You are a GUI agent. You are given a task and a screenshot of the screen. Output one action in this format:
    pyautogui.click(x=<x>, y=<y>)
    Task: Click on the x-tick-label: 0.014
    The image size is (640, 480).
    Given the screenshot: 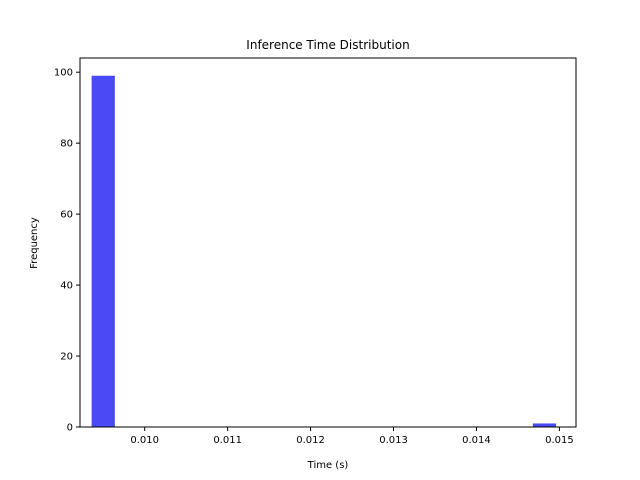 What is the action you would take?
    pyautogui.click(x=476, y=440)
    